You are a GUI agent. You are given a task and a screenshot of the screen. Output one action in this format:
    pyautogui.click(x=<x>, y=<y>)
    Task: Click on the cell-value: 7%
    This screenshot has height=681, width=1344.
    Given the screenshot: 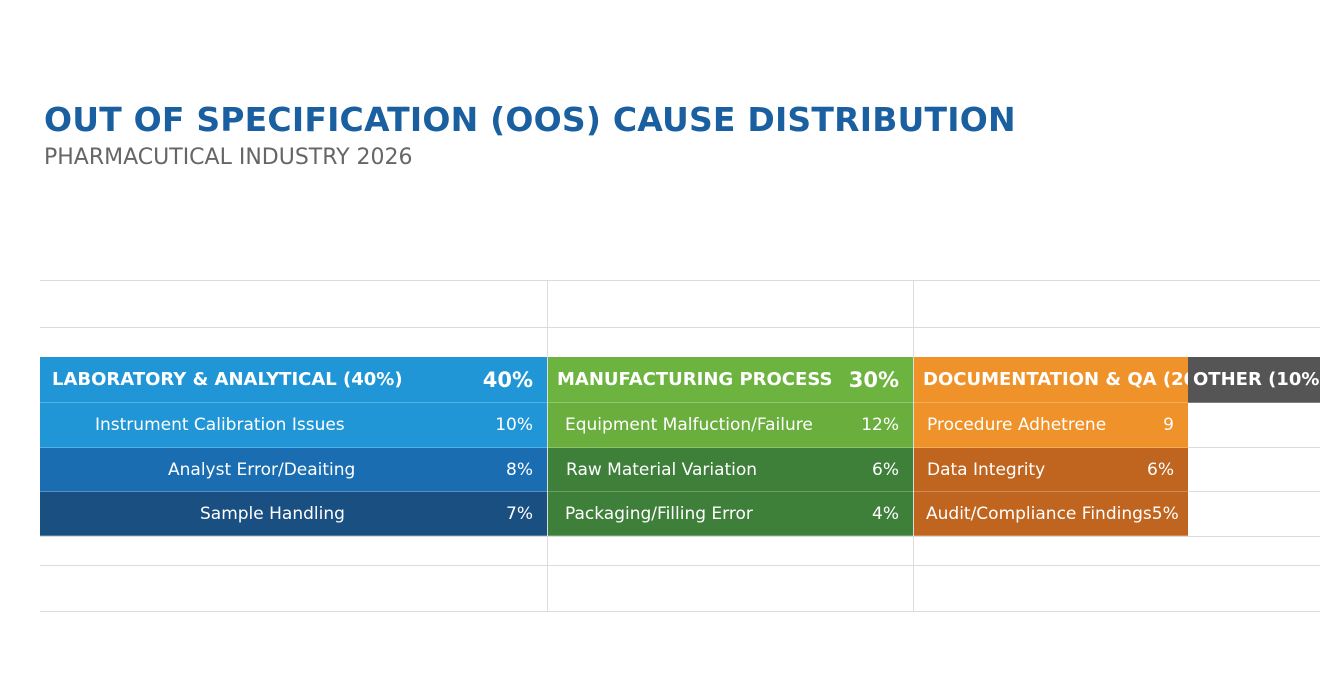 What is the action you would take?
    pyautogui.click(x=519, y=513)
    